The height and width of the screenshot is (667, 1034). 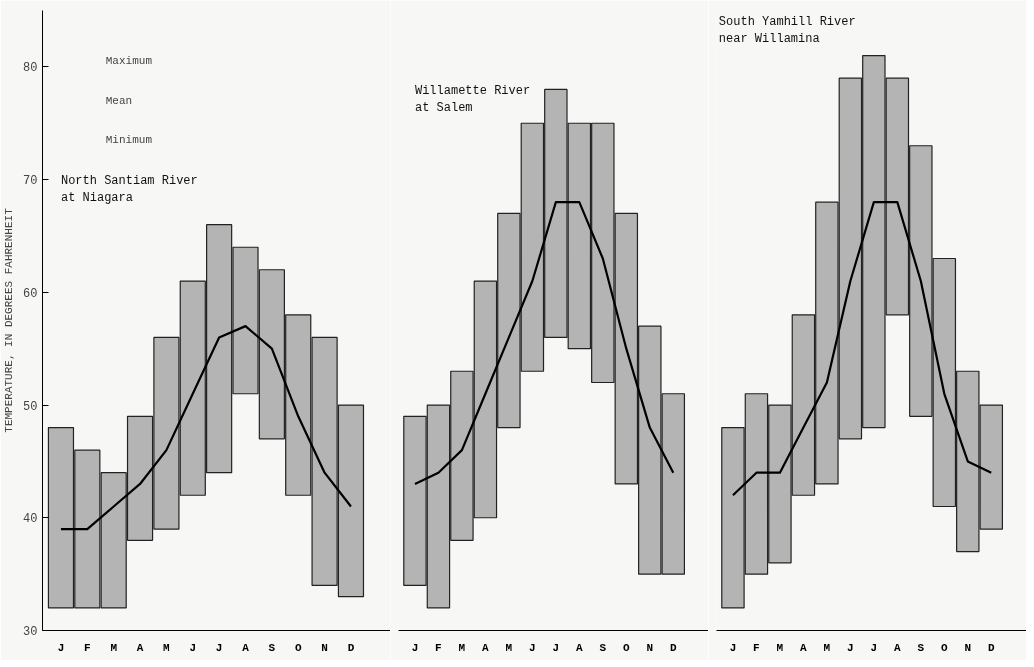 What do you see at coordinates (30, 632) in the screenshot?
I see `y-tick-label: 30` at bounding box center [30, 632].